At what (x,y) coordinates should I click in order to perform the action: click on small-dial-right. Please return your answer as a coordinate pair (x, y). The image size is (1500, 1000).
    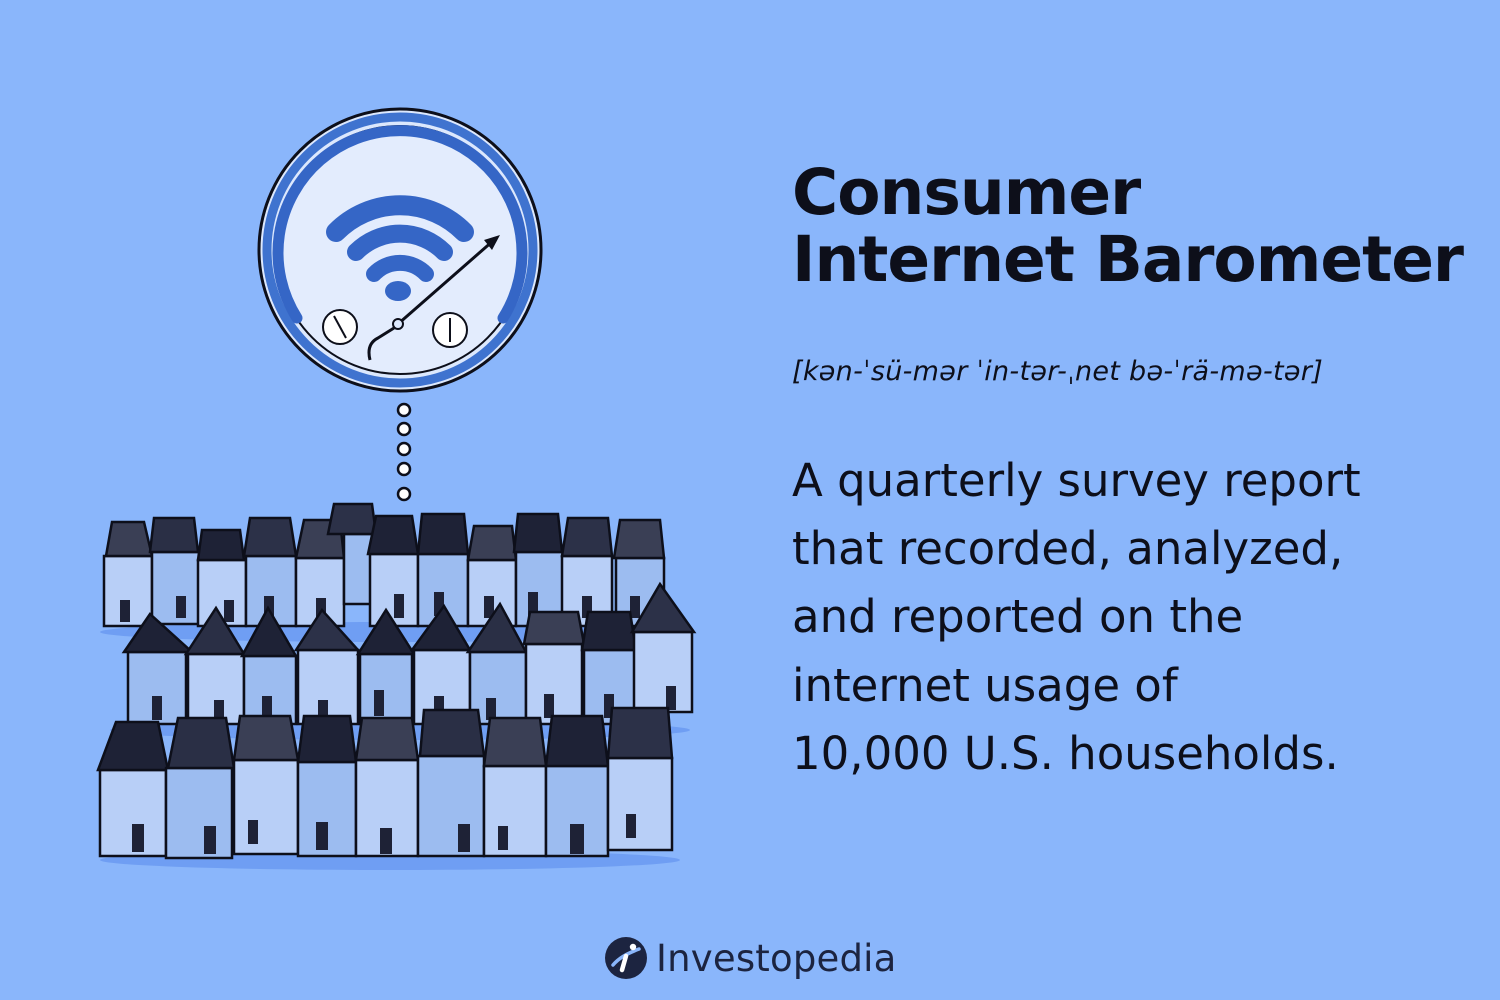
    Looking at the image, I should click on (450, 330).